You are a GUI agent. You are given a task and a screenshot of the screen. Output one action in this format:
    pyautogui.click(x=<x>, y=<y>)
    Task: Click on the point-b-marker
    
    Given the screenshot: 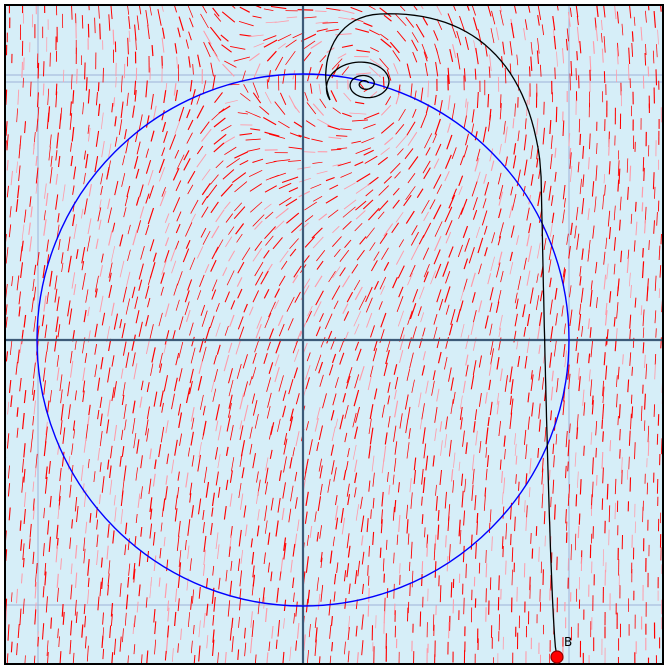 What is the action you would take?
    pyautogui.click(x=557, y=657)
    